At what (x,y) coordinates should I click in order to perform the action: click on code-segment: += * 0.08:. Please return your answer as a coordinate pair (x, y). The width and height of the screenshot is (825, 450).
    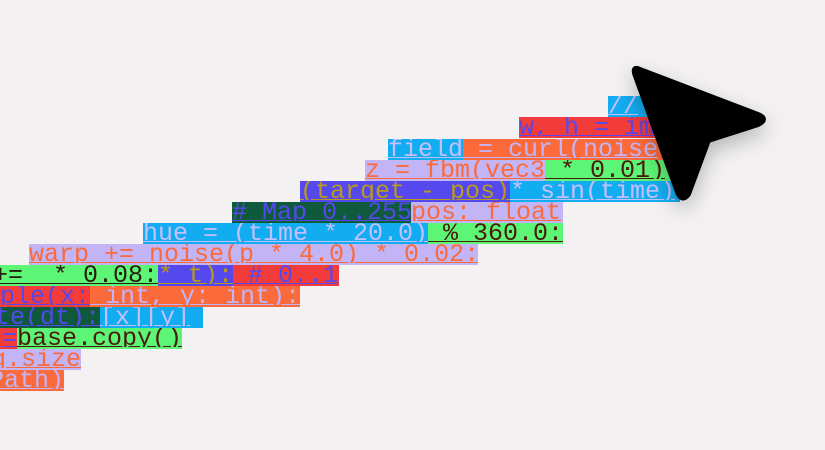
    Looking at the image, I should click on (79, 275).